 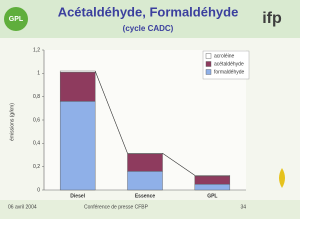 What do you see at coordinates (38, 190) in the screenshot?
I see `y-tick-label: 0` at bounding box center [38, 190].